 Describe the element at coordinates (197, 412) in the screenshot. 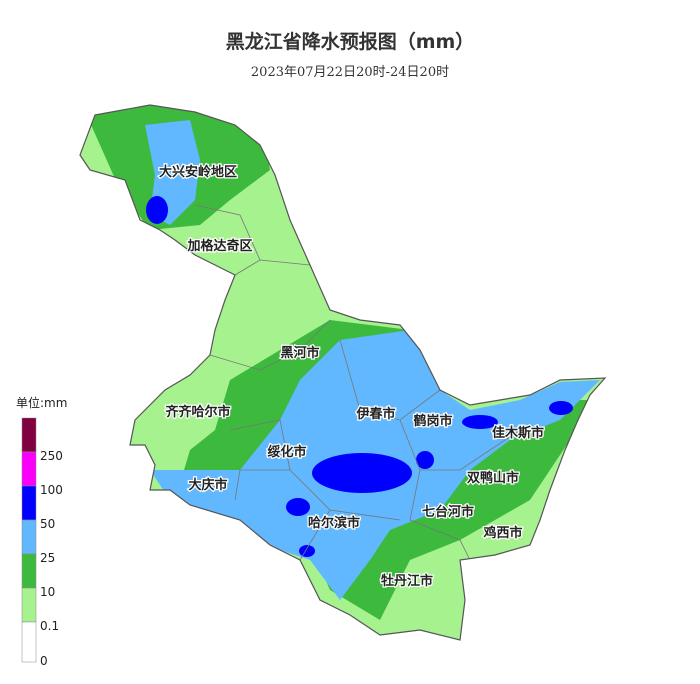

I see `region-label: 齐齐哈尔市` at that location.